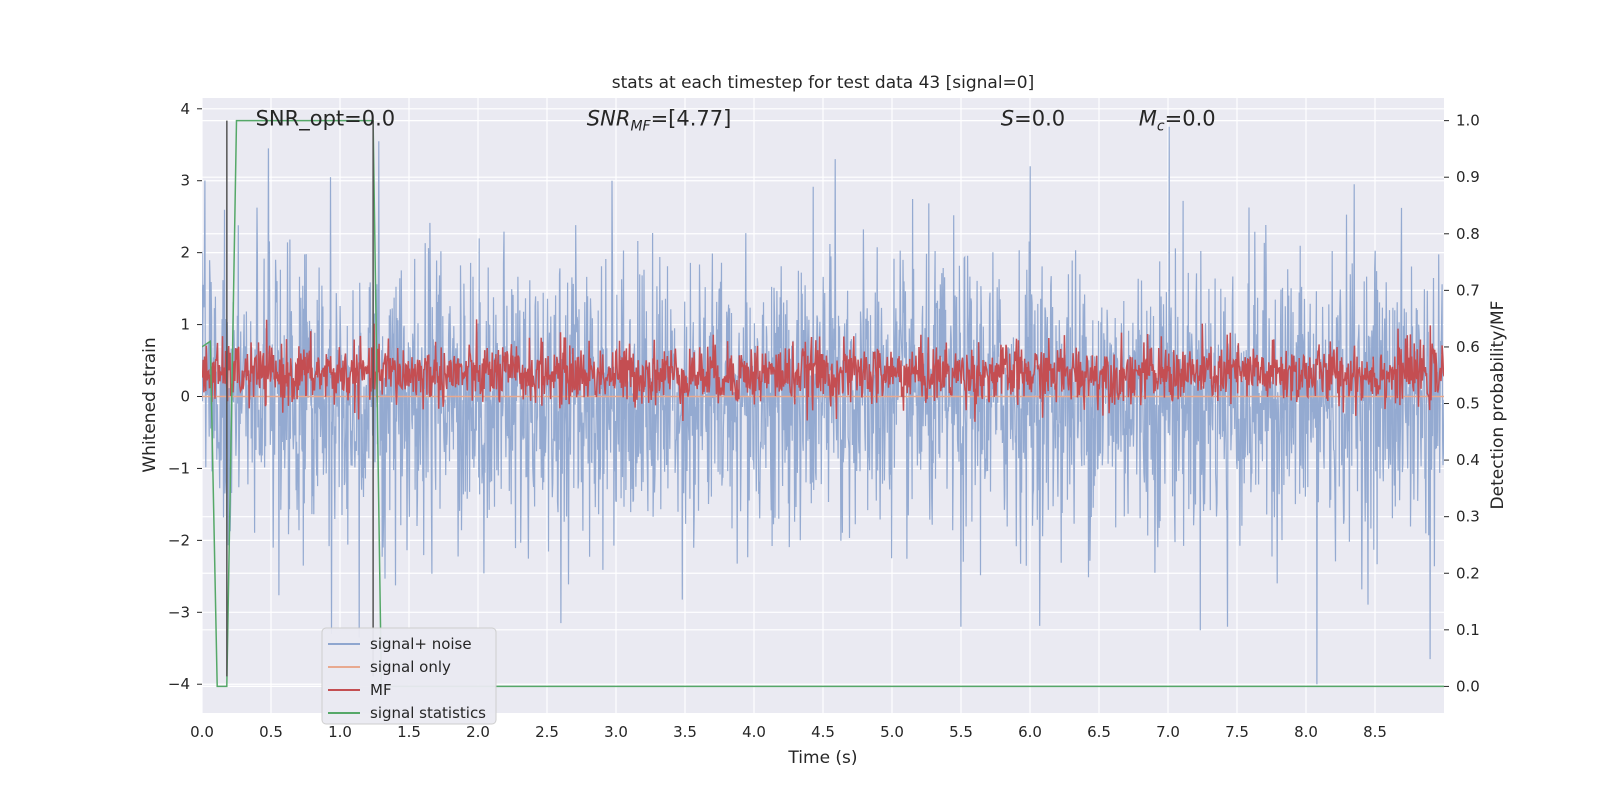 The width and height of the screenshot is (1600, 800). I want to click on x-tick-label: 0.0, so click(202, 732).